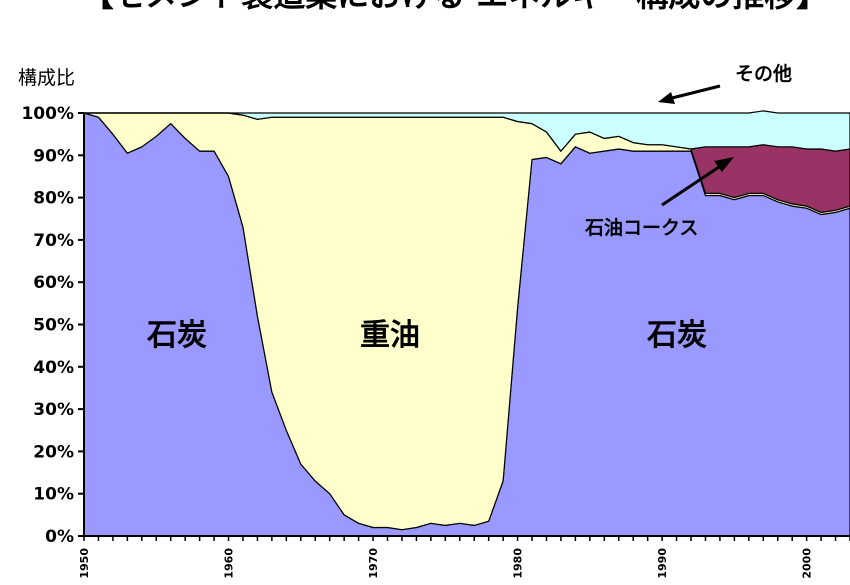 The width and height of the screenshot is (850, 585). I want to click on y-tick-labels: 0% 10% 20% 30% 40% 50% 60% 70% 80% 90% 100%, so click(52, 325).